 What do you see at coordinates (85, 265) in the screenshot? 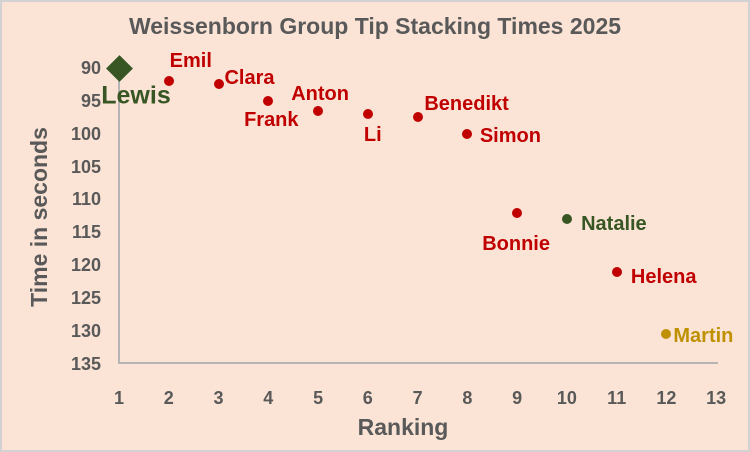
I see `y-tick-label-120: 120` at bounding box center [85, 265].